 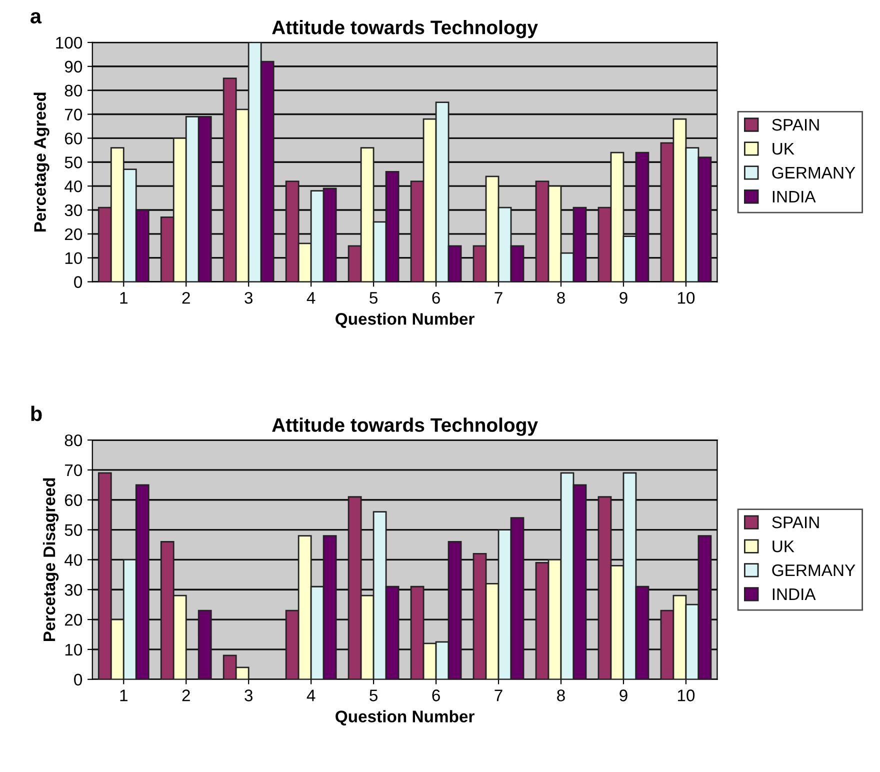 What do you see at coordinates (42, 162) in the screenshot?
I see `y-axis-title: Percetage Agreed` at bounding box center [42, 162].